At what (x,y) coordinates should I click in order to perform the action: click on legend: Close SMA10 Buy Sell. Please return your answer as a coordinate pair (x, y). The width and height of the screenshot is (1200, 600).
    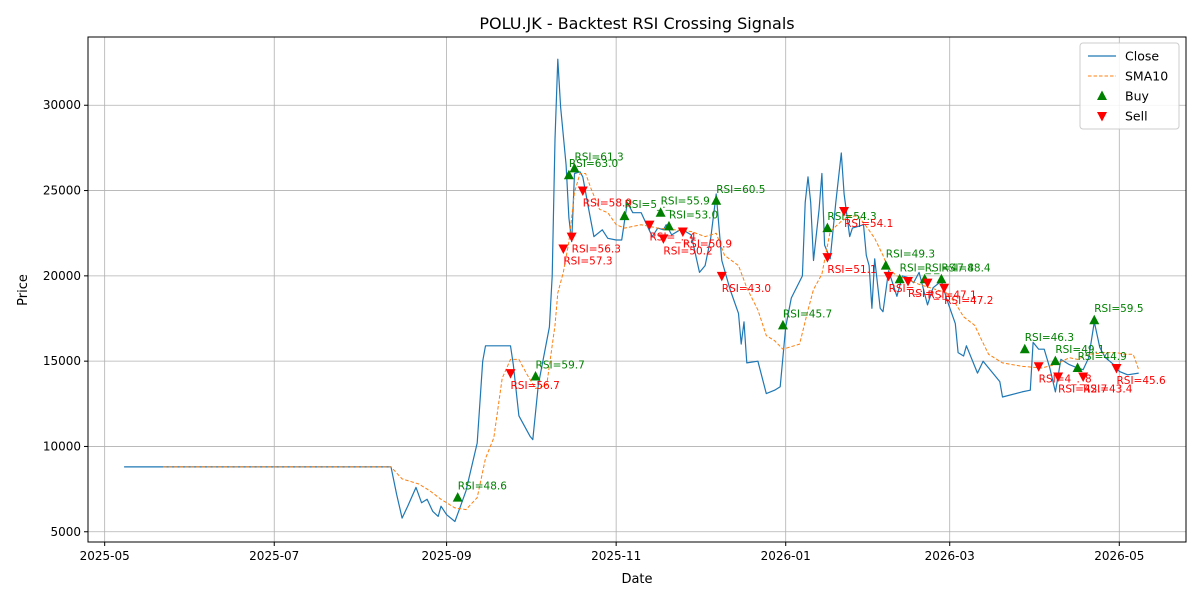
    Looking at the image, I should click on (1129, 86).